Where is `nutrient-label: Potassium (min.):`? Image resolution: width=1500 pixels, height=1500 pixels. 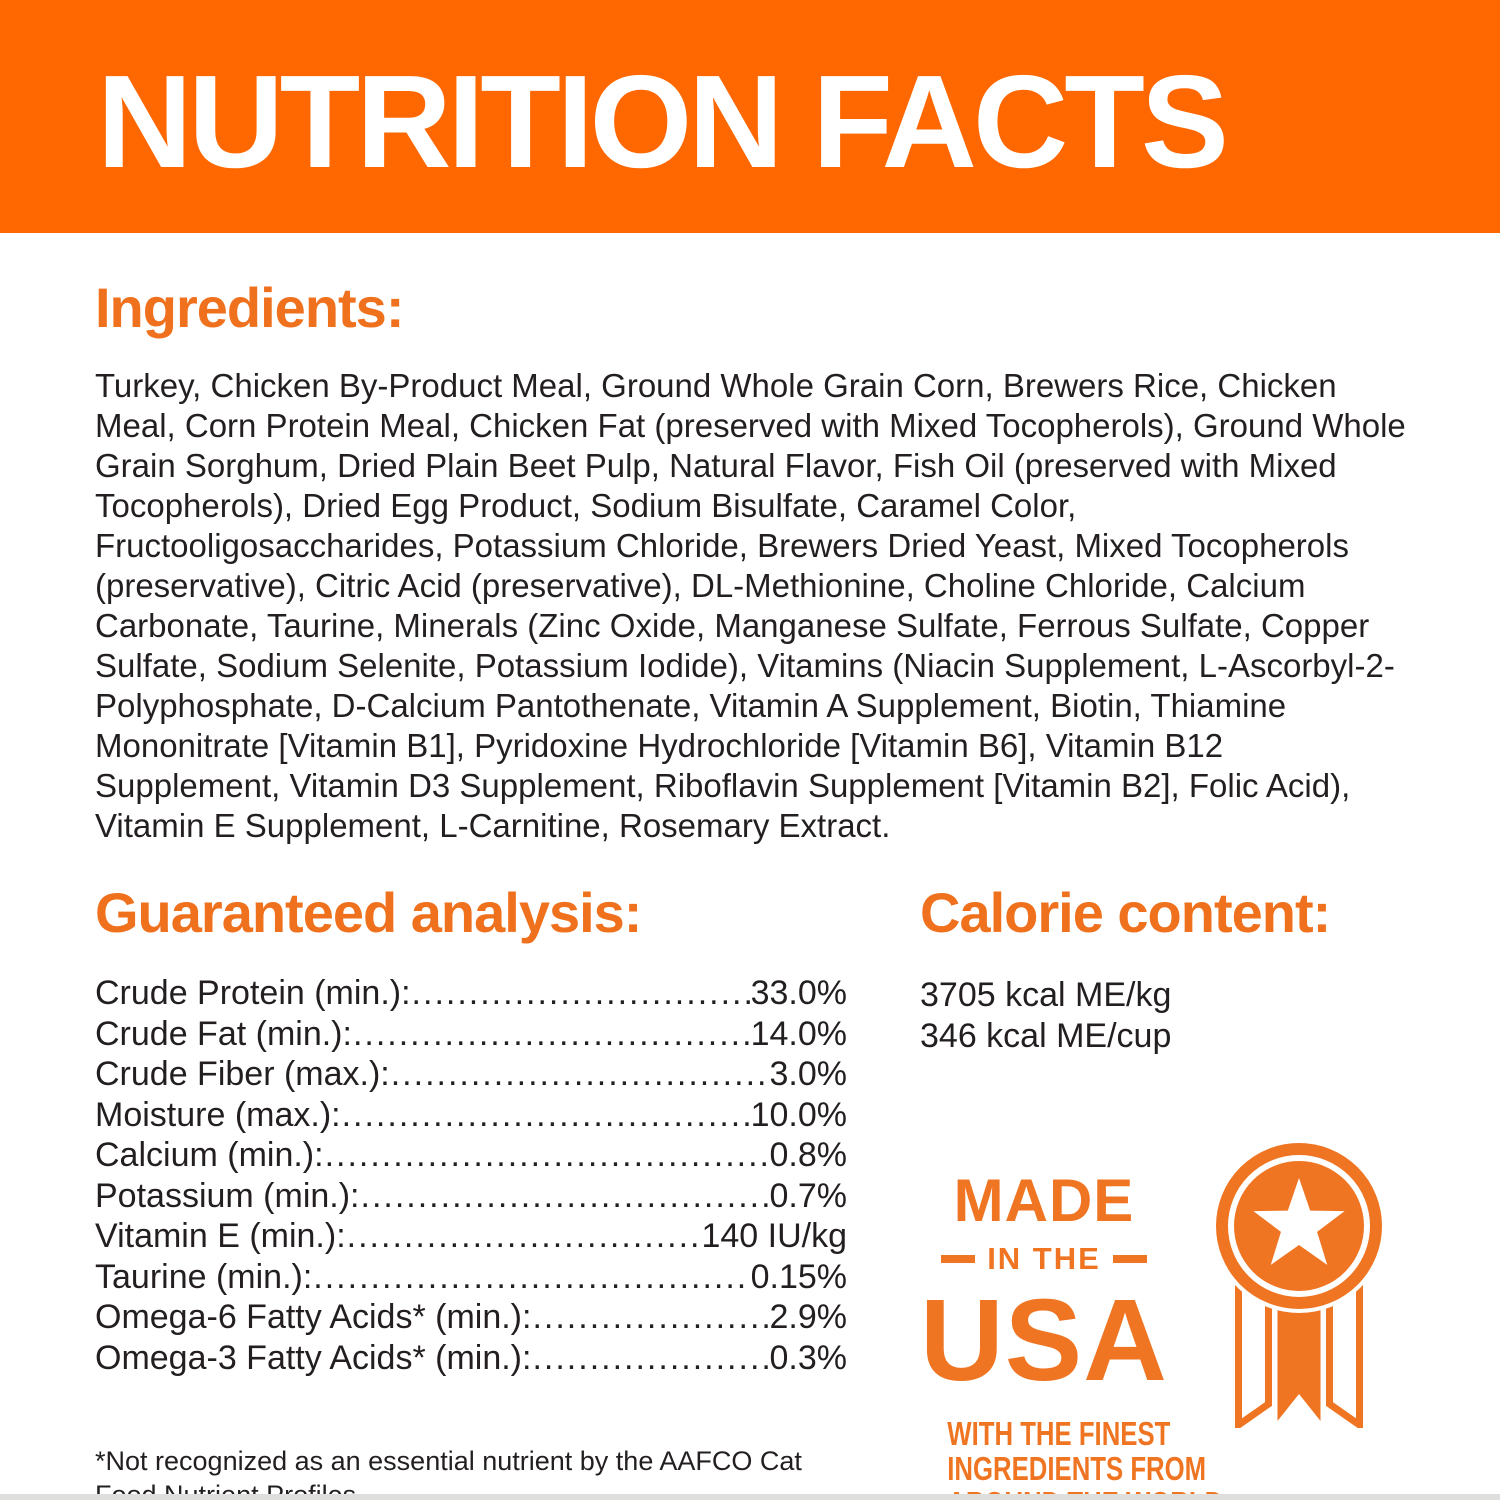
nutrient-label: Potassium (min.): is located at coordinates (227, 1195).